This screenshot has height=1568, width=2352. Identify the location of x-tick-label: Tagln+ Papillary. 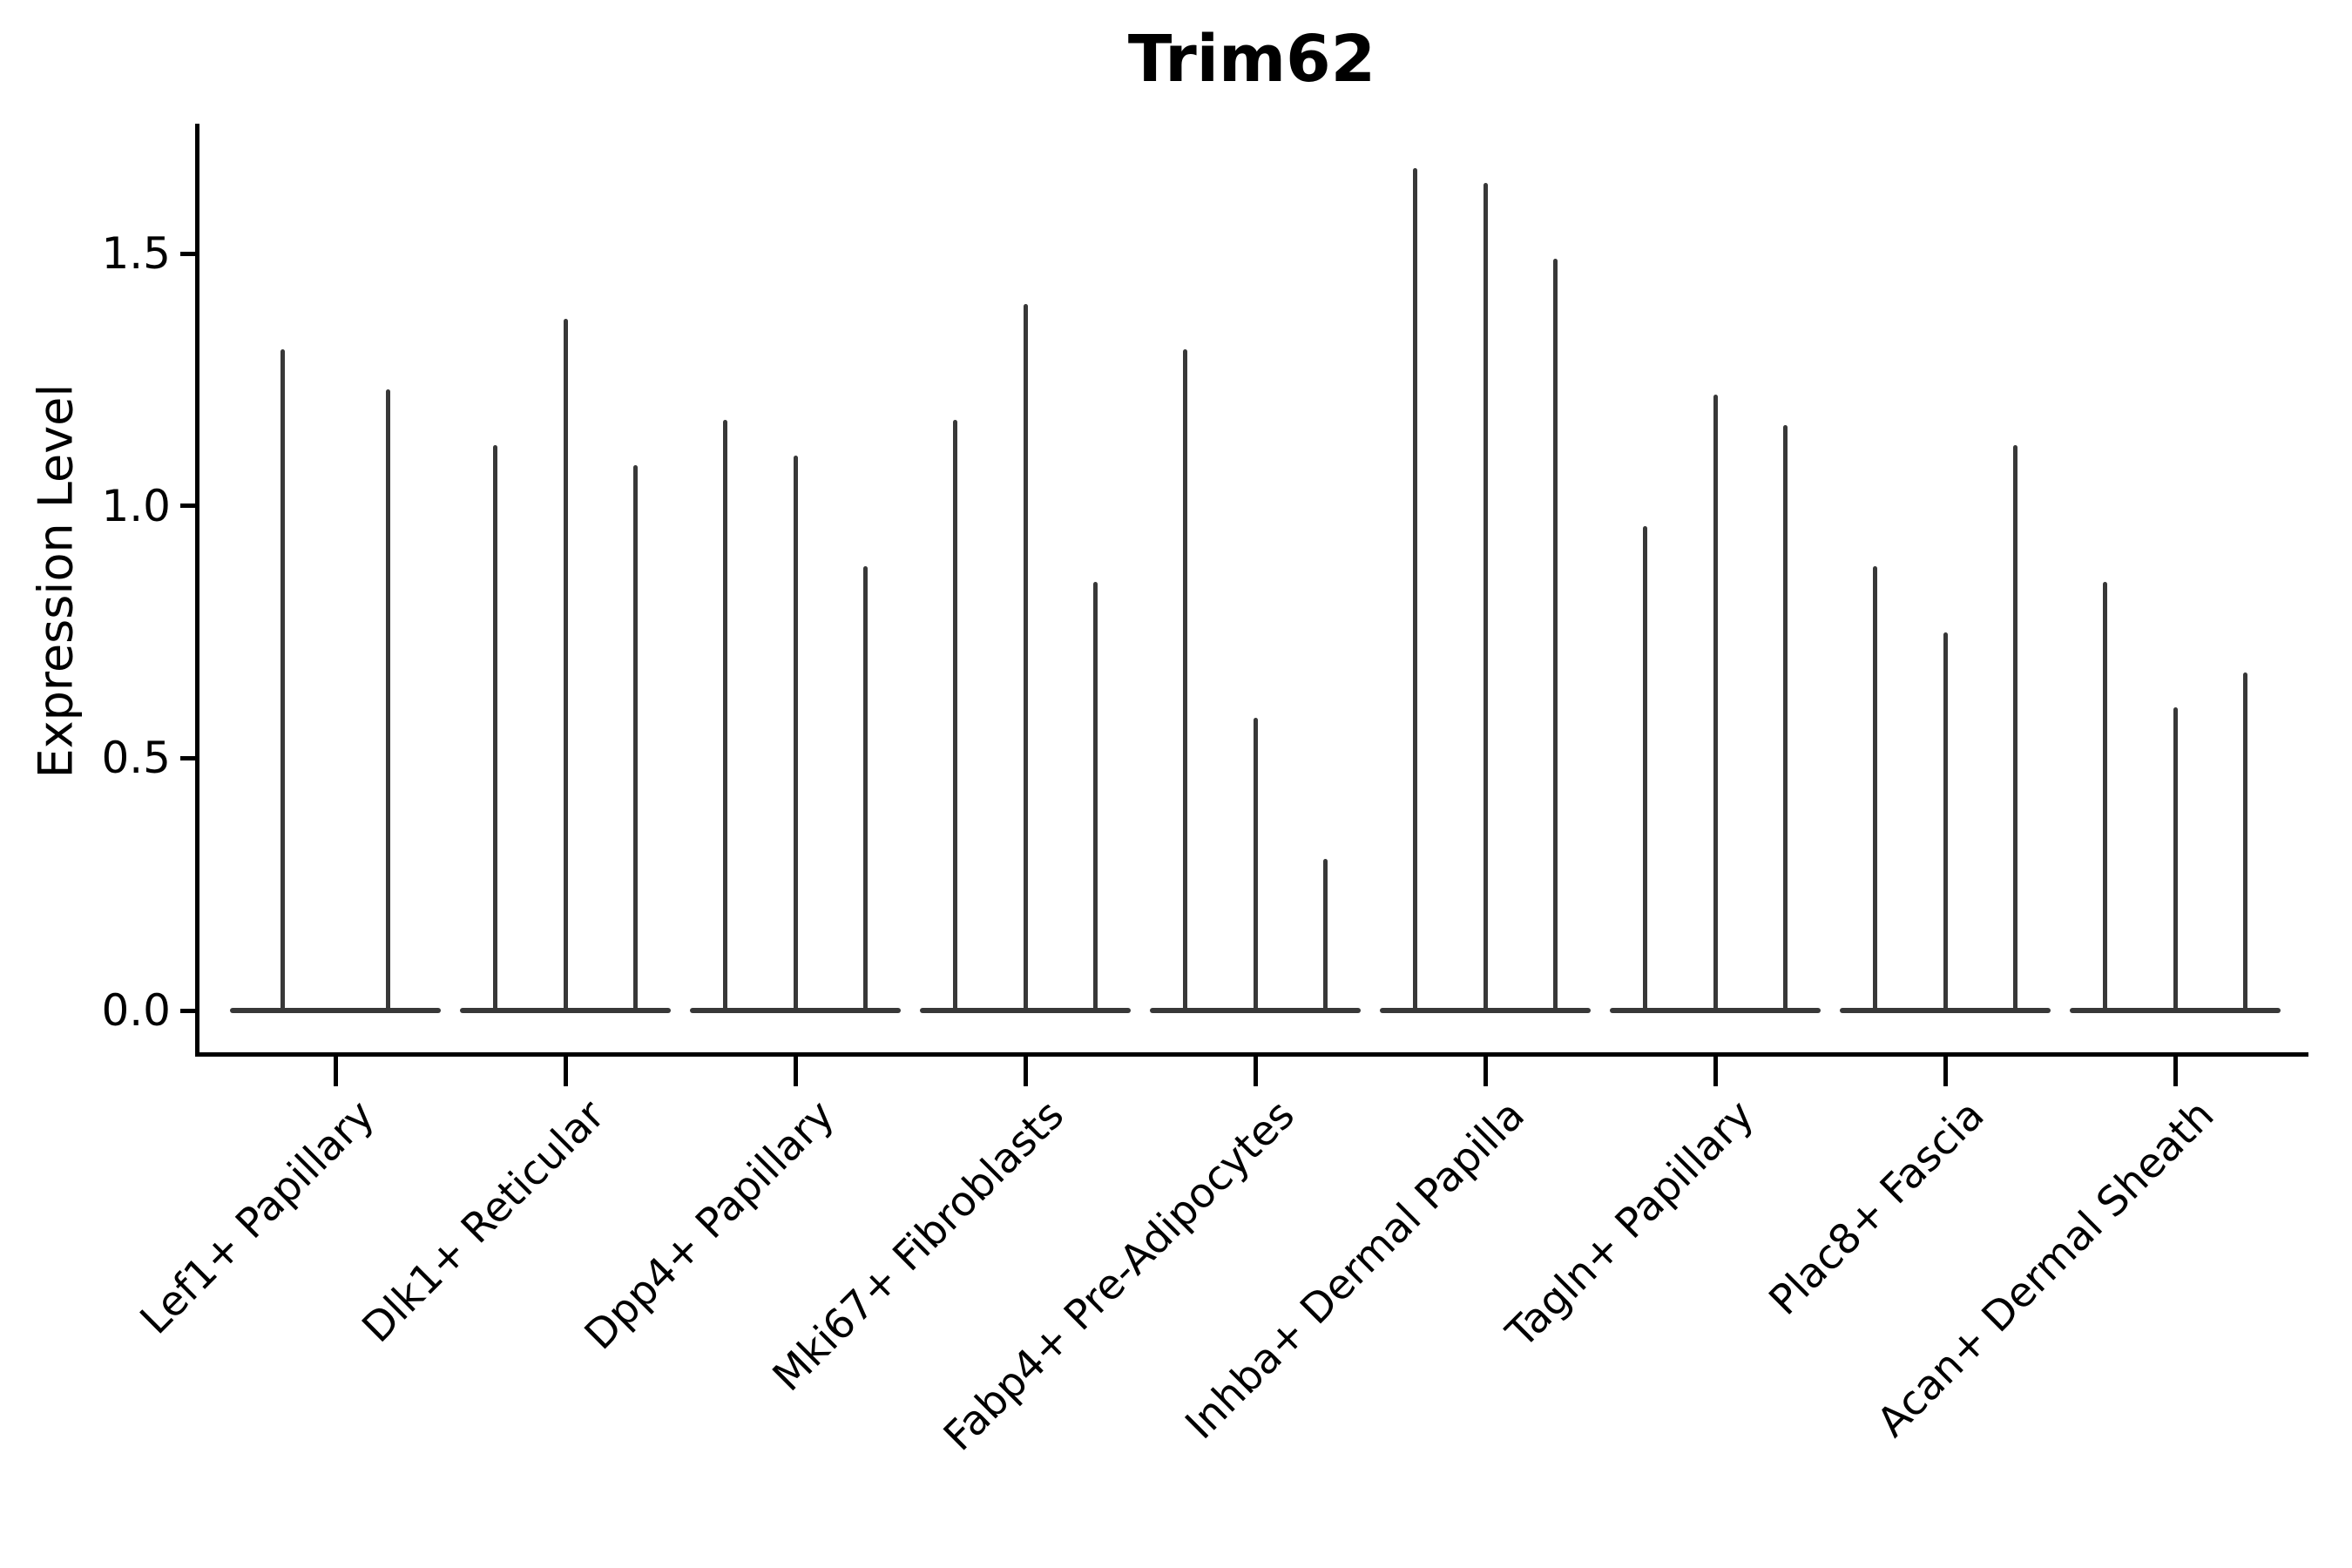
(1630, 1224).